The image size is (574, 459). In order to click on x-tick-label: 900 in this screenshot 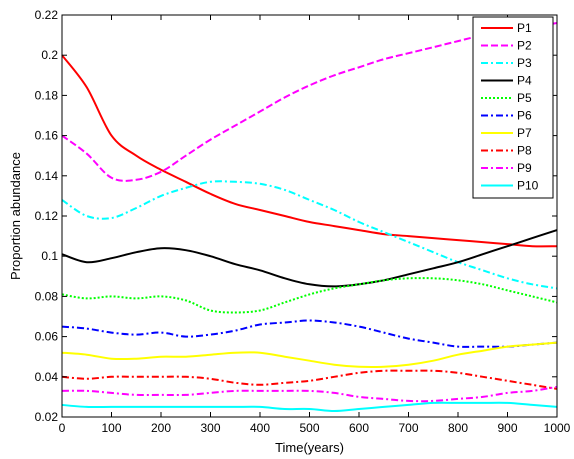, I will do `click(507, 428)`.